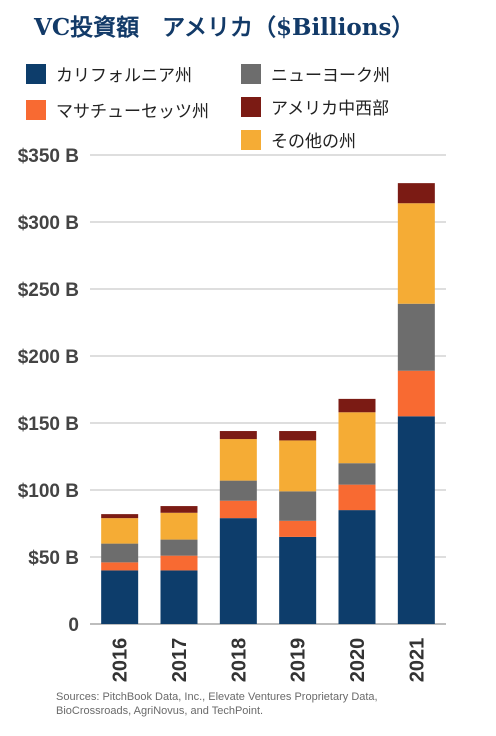 The image size is (496, 736). What do you see at coordinates (251, 139) in the screenshot?
I see `legend-swatch-other-states` at bounding box center [251, 139].